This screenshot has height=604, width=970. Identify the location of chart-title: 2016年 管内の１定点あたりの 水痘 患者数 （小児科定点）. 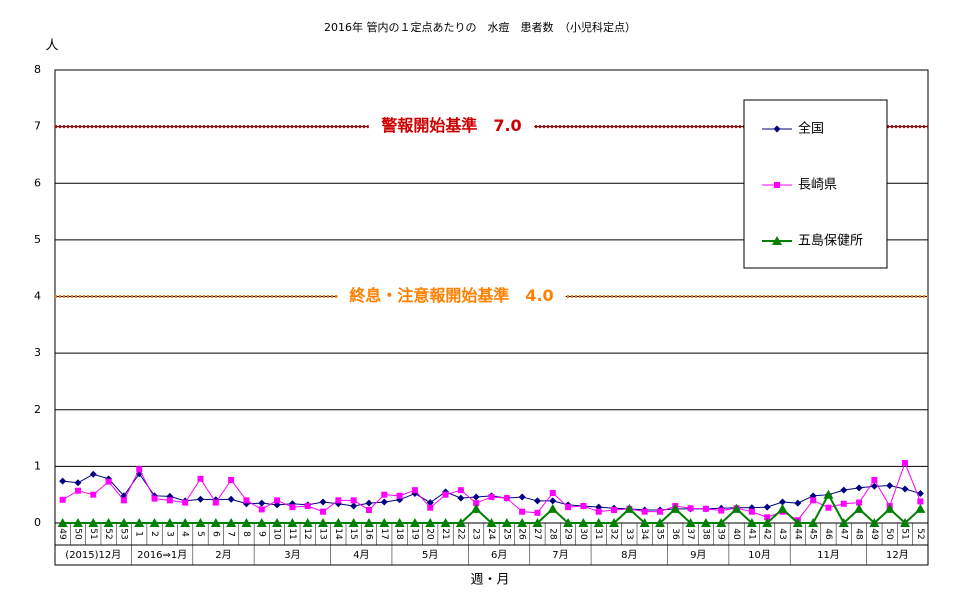
(480, 27).